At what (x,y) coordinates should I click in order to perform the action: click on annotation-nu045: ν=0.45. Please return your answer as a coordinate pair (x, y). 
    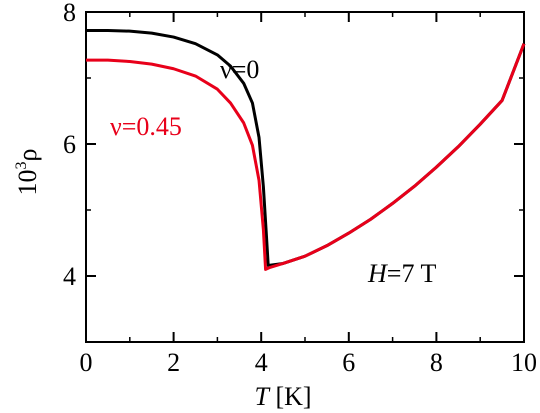
    Looking at the image, I should click on (146, 126).